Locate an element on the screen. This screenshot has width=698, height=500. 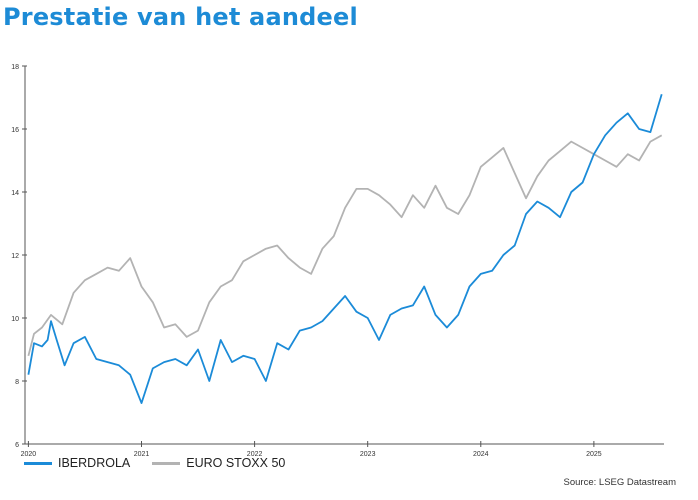
legend-item-iberdrola: IBERDROLA is located at coordinates (77, 463).